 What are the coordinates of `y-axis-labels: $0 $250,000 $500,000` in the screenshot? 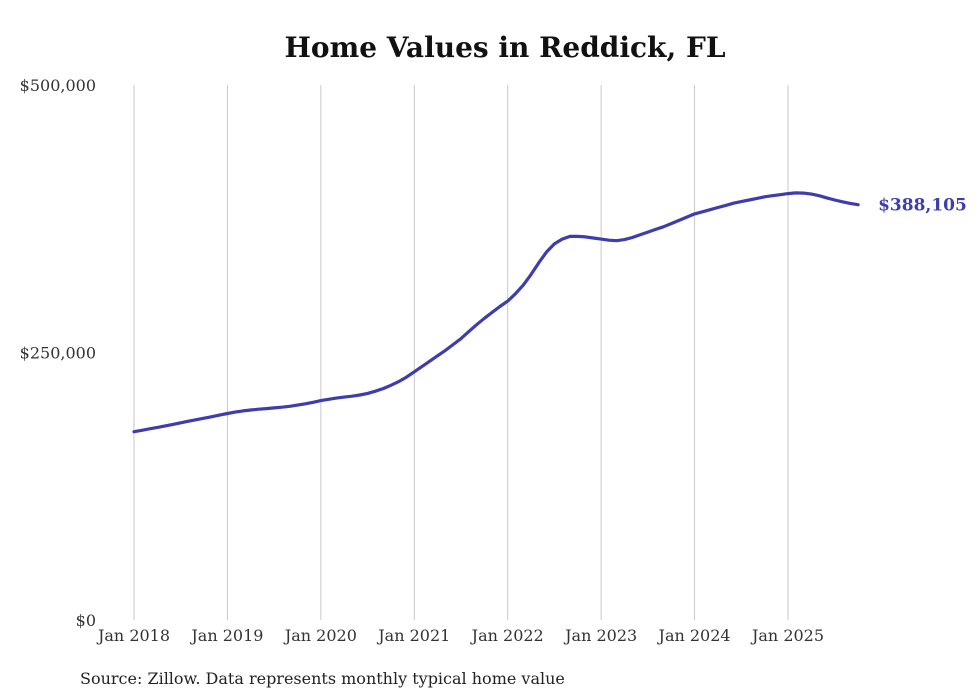 It's located at (58, 353).